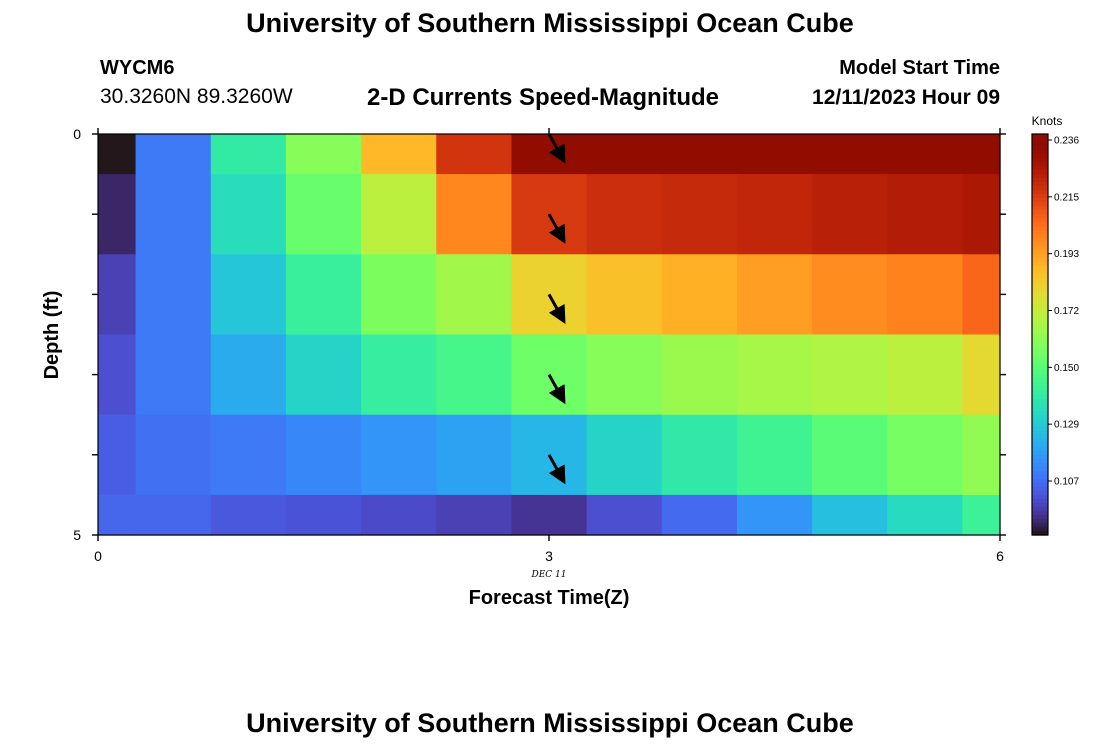  What do you see at coordinates (919, 68) in the screenshot?
I see `model-start-label: Model Start Time` at bounding box center [919, 68].